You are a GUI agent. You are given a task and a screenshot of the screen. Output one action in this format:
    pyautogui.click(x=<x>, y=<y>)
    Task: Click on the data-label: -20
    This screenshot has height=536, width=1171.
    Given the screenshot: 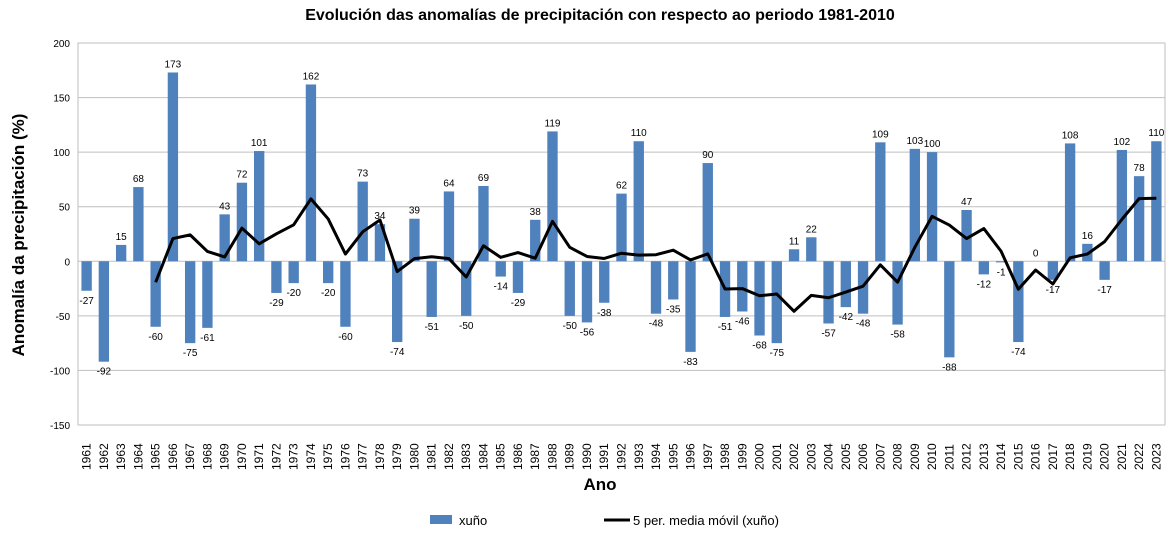 What is the action you would take?
    pyautogui.click(x=293, y=293)
    